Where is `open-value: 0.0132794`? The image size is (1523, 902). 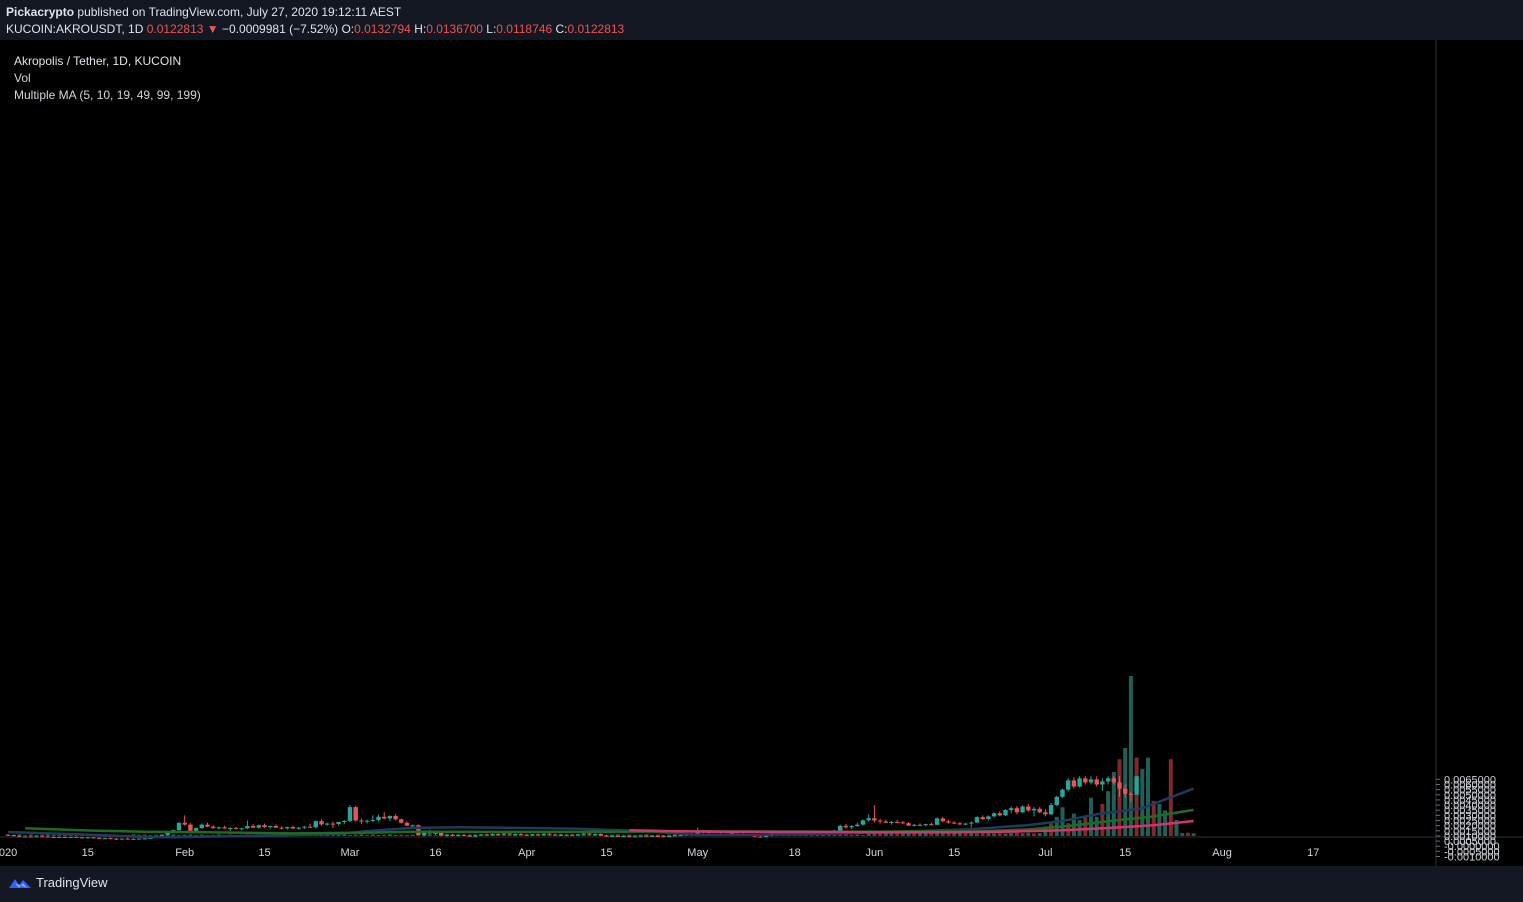 open-value: 0.0132794 is located at coordinates (382, 29).